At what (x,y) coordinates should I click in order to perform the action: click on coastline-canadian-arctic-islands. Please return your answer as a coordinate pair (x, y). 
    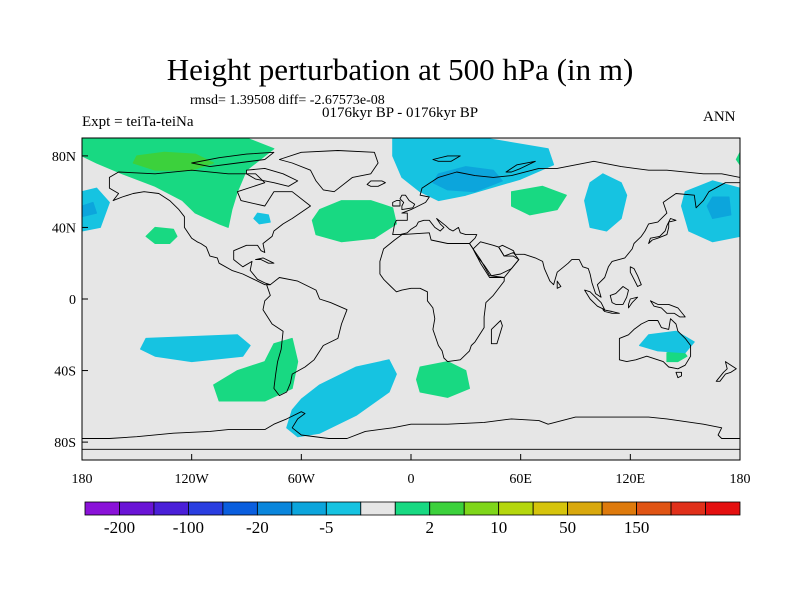
    Looking at the image, I should click on (233, 159).